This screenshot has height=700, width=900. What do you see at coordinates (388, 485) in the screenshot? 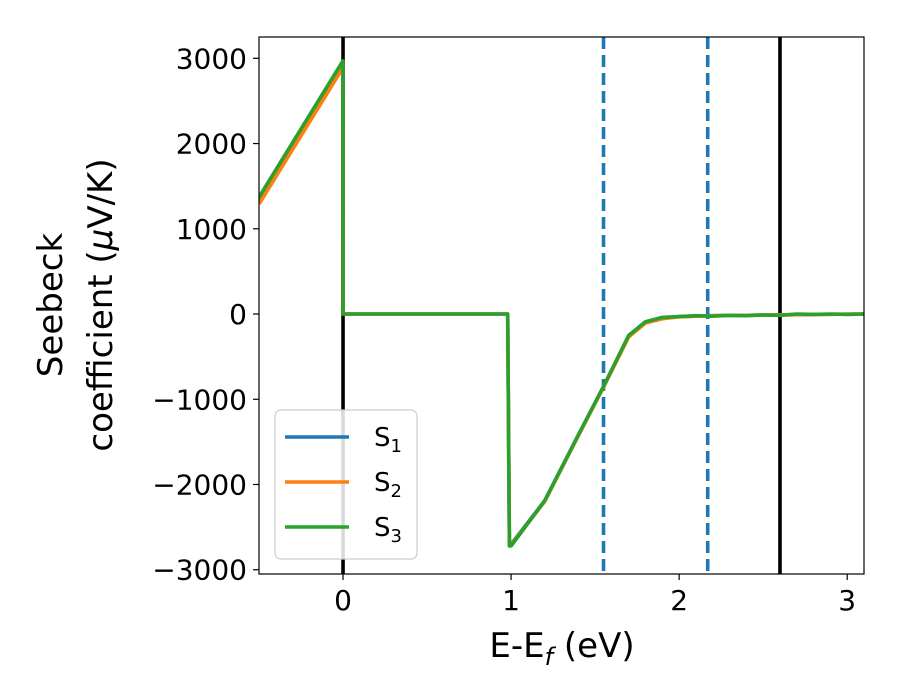
I see `legend-label-S2: S2` at bounding box center [388, 485].